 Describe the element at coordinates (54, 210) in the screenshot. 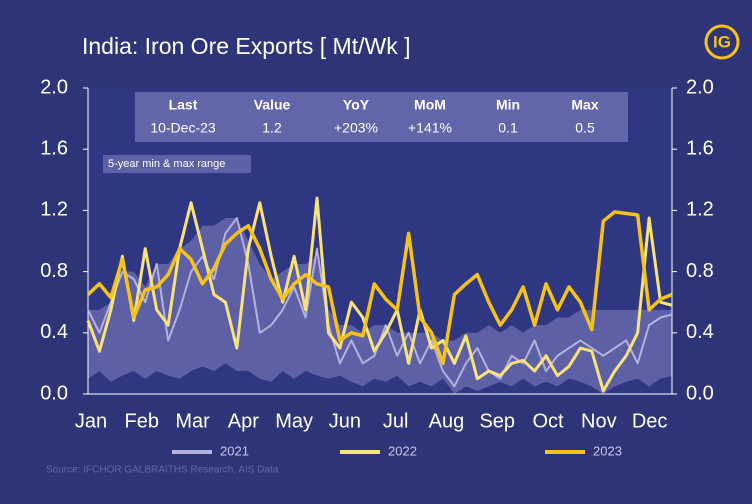

I see `y-tick-label: 1.2` at that location.